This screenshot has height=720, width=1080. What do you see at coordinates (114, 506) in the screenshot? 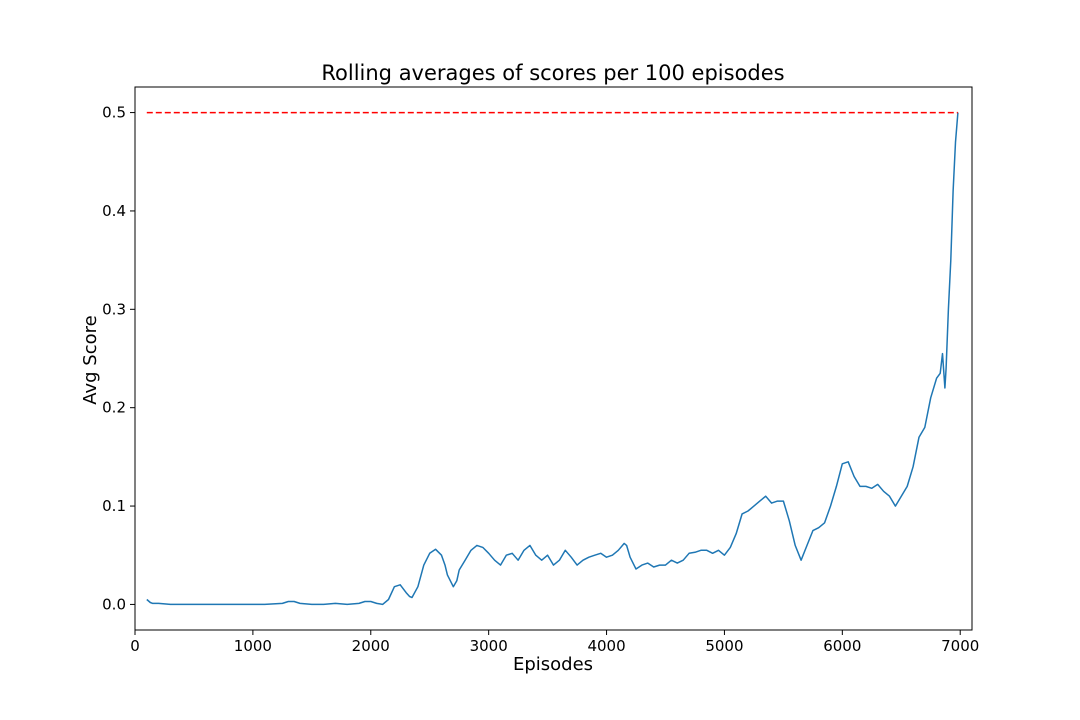
I see `y-tick-label: 0.1` at bounding box center [114, 506].